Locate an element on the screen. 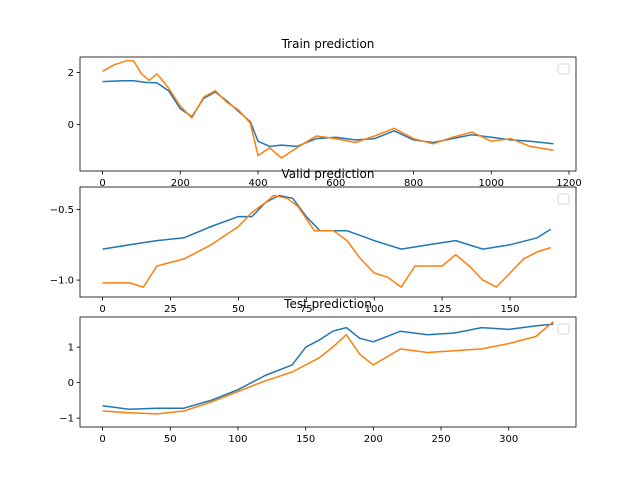  y-tick-label: −0.5 is located at coordinates (62, 210).